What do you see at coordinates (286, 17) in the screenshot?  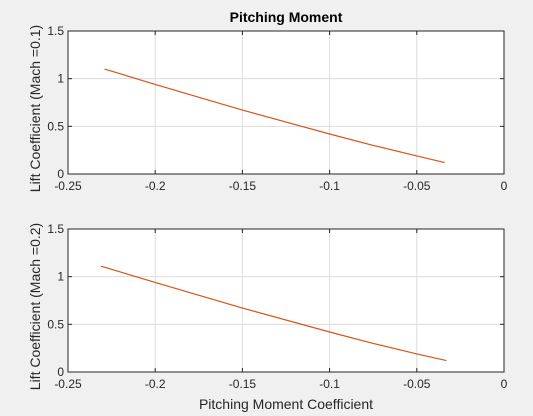 I see `chart-title: Pitching Moment` at bounding box center [286, 17].